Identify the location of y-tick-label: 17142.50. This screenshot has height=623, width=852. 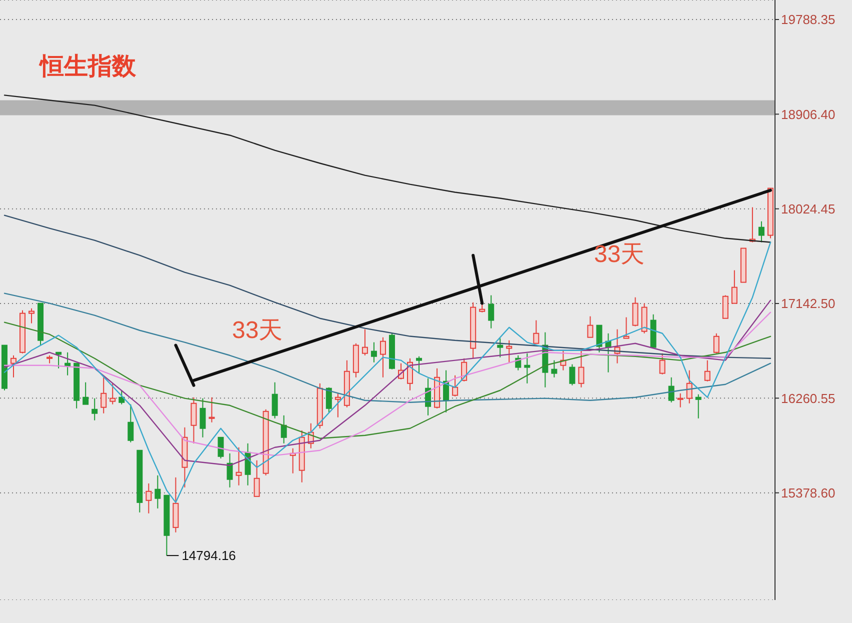
(808, 304).